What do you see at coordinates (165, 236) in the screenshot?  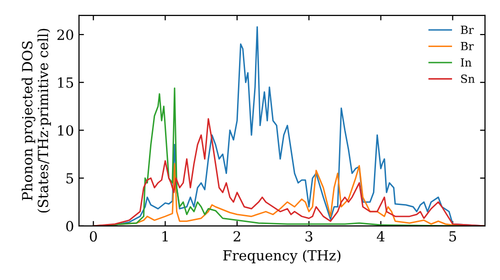 I see `x-tick-label: 1` at bounding box center [165, 236].